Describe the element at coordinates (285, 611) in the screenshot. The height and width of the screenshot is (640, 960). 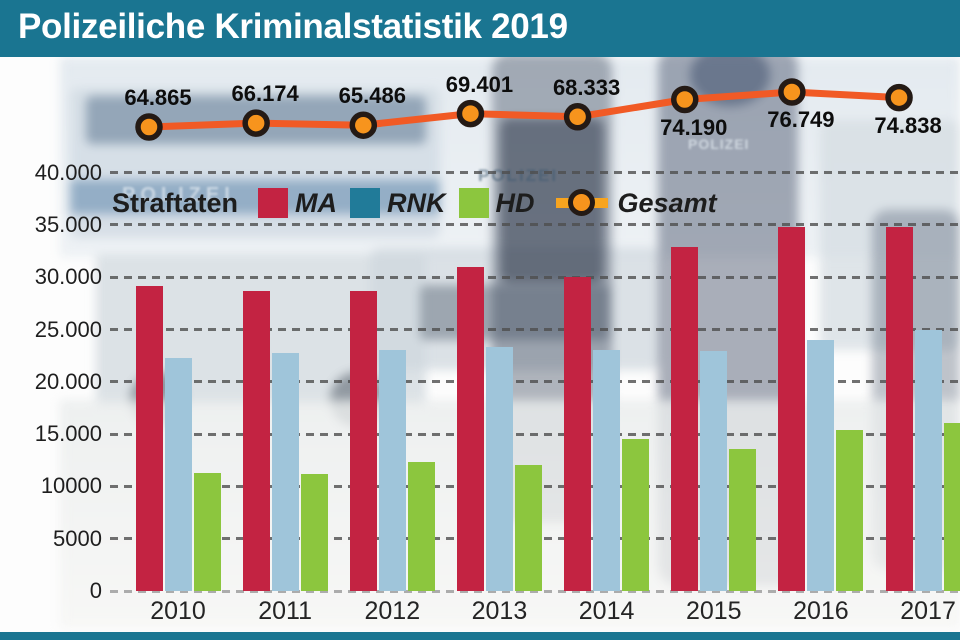
I see `x-tick-label-2011: 2011` at that location.